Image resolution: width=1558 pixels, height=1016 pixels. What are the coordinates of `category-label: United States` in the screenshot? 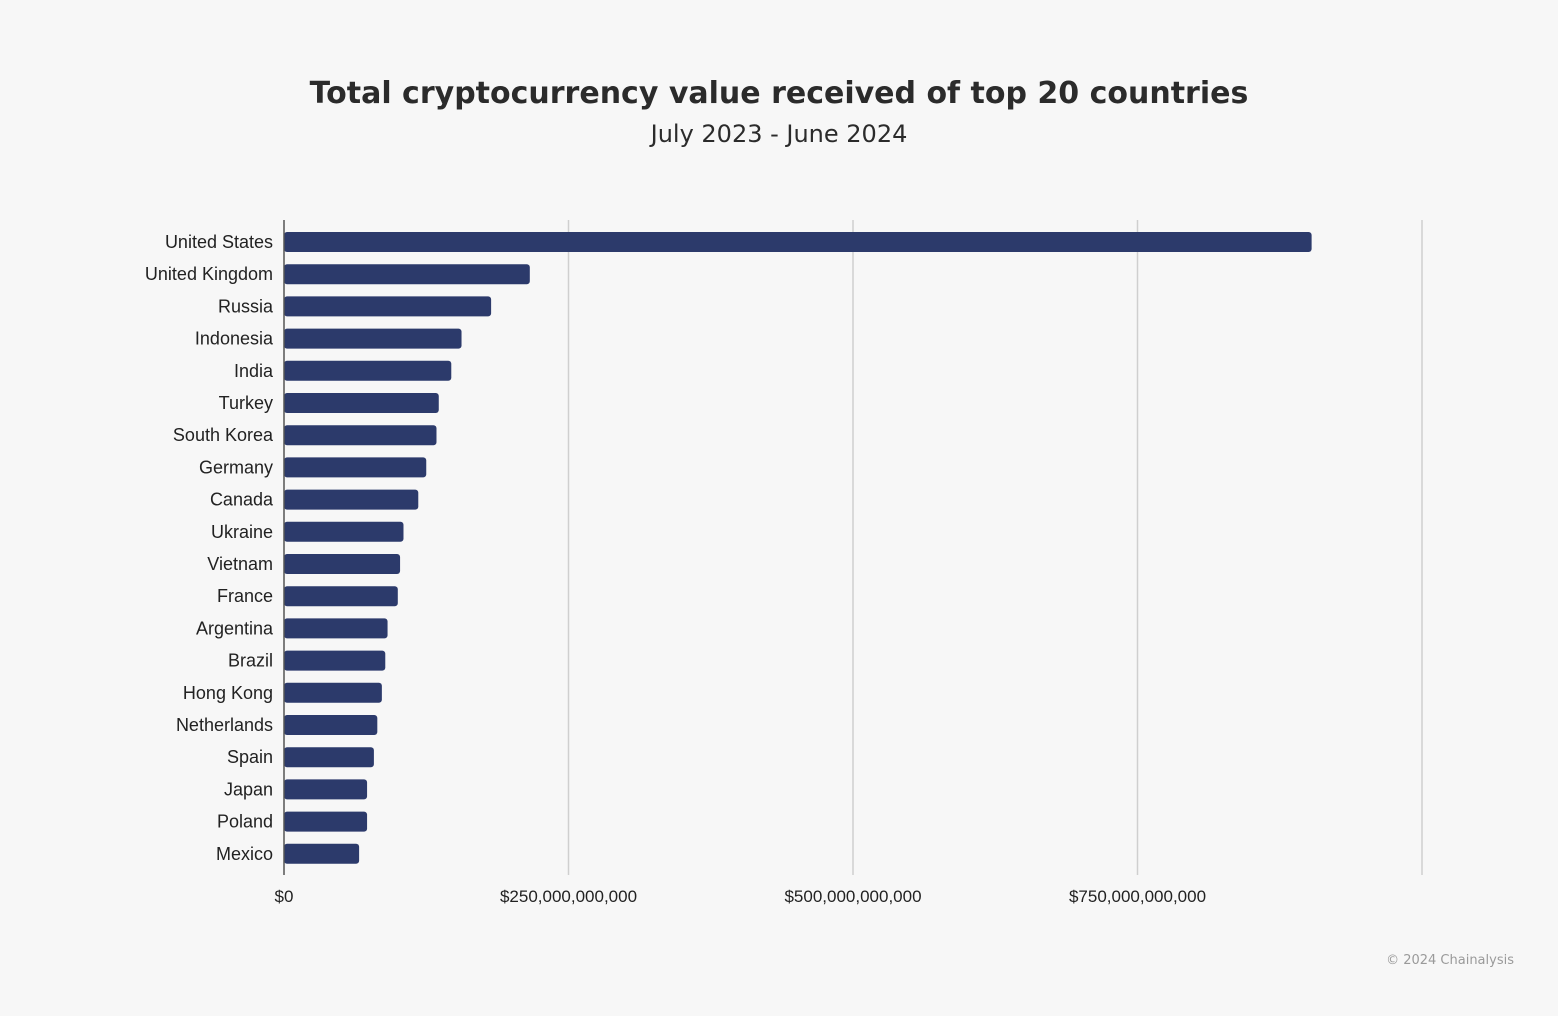 It's located at (219, 242).